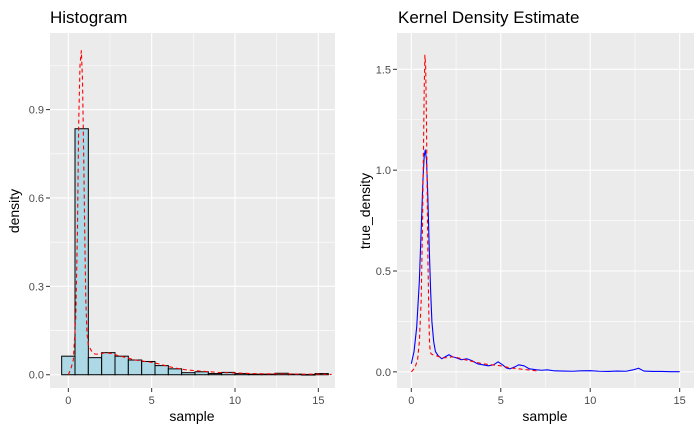  What do you see at coordinates (36, 287) in the screenshot?
I see `y-tick-label: 0.3` at bounding box center [36, 287].